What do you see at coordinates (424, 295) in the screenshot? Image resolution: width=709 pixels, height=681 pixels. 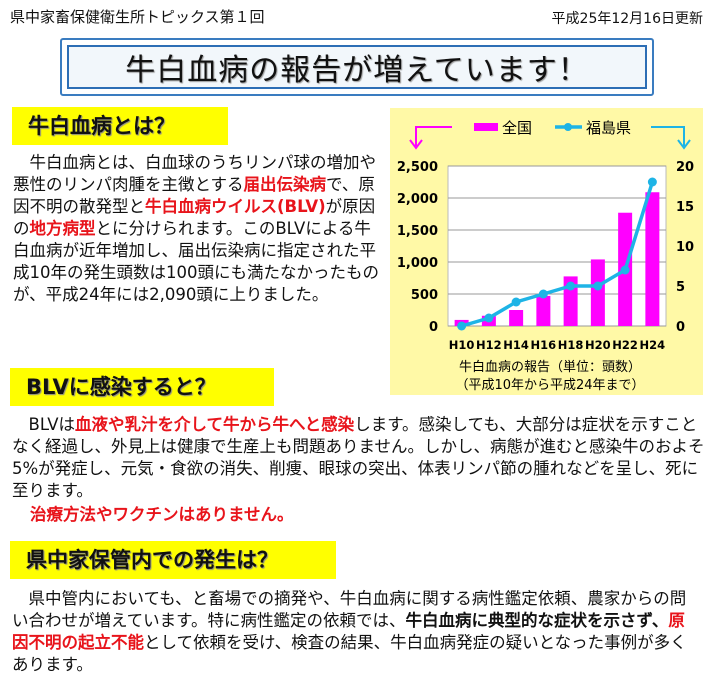 I see `left-axis-tick-label: 500` at bounding box center [424, 295].